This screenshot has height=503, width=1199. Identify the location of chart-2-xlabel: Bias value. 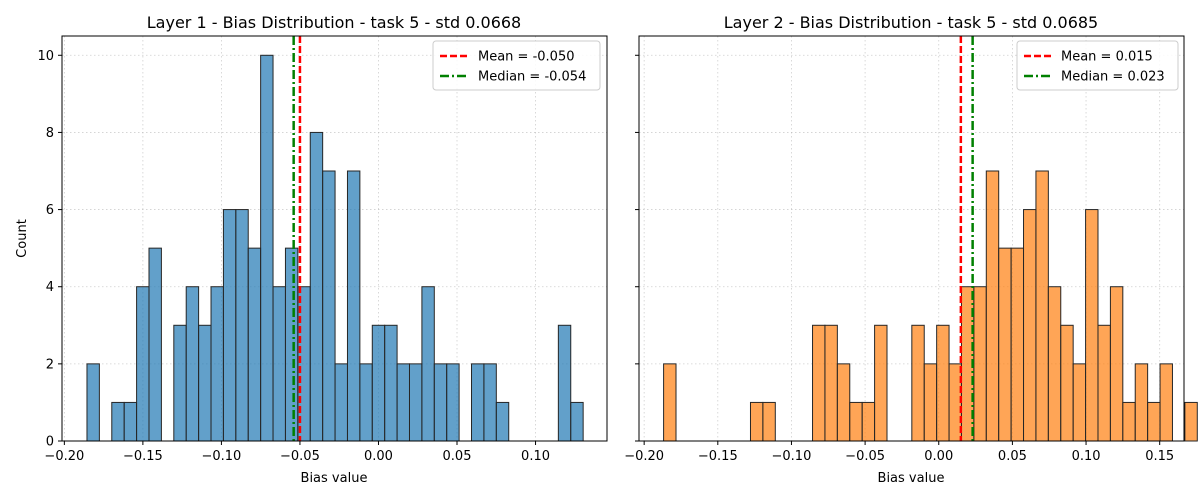
(911, 478).